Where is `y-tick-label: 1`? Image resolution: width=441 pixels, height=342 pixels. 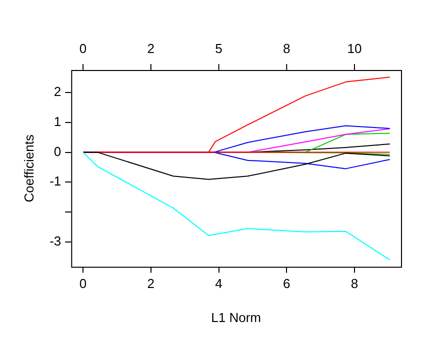
y-tick-label: 1 is located at coordinates (58, 122).